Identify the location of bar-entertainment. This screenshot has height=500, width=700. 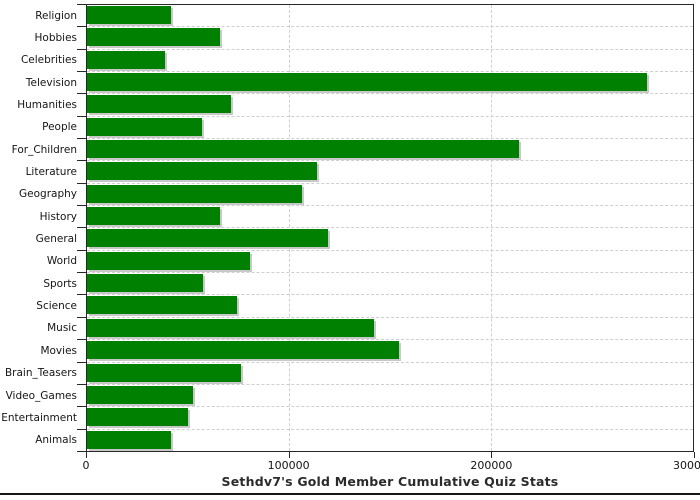
(137, 417).